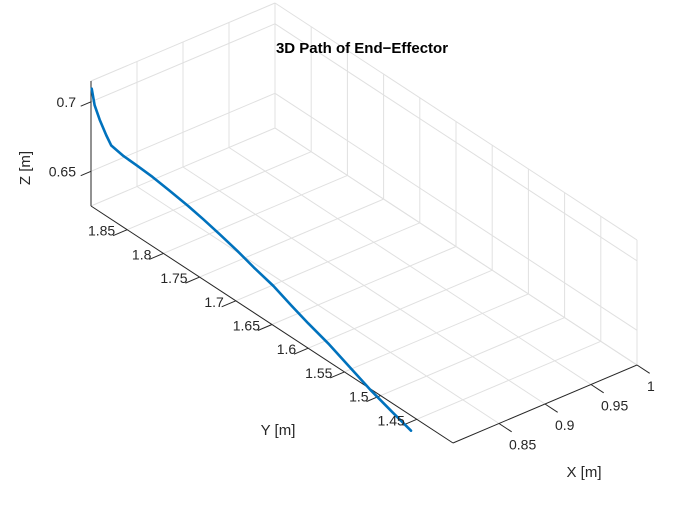 This screenshot has height=525, width=700. Describe the element at coordinates (359, 397) in the screenshot. I see `y-tick-label: 1.5` at that location.